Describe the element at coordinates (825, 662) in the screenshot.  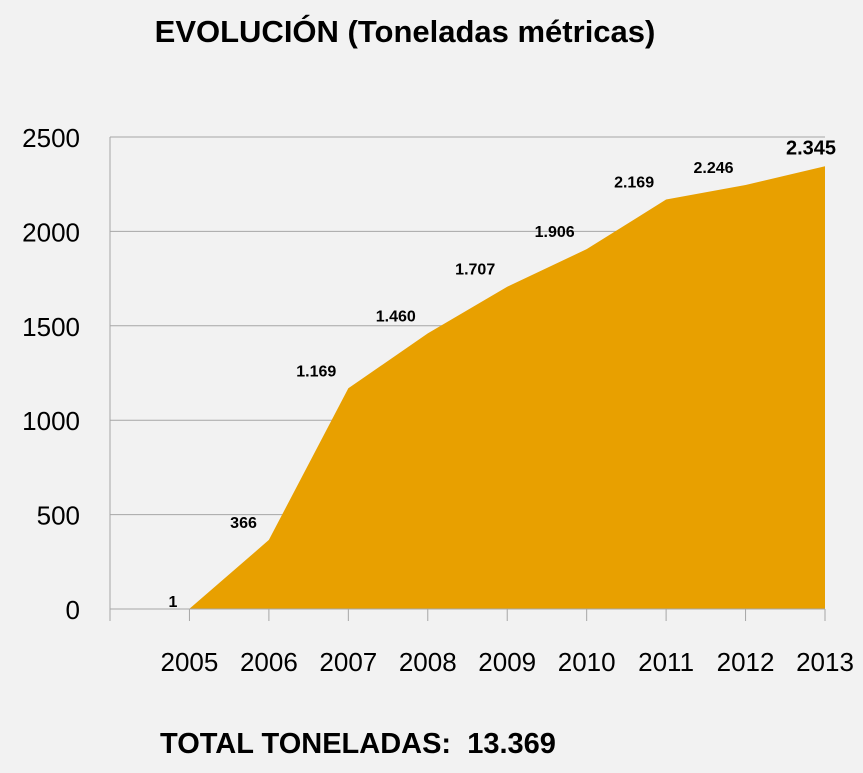
I see `x-tick-label-2013: 2013` at that location.